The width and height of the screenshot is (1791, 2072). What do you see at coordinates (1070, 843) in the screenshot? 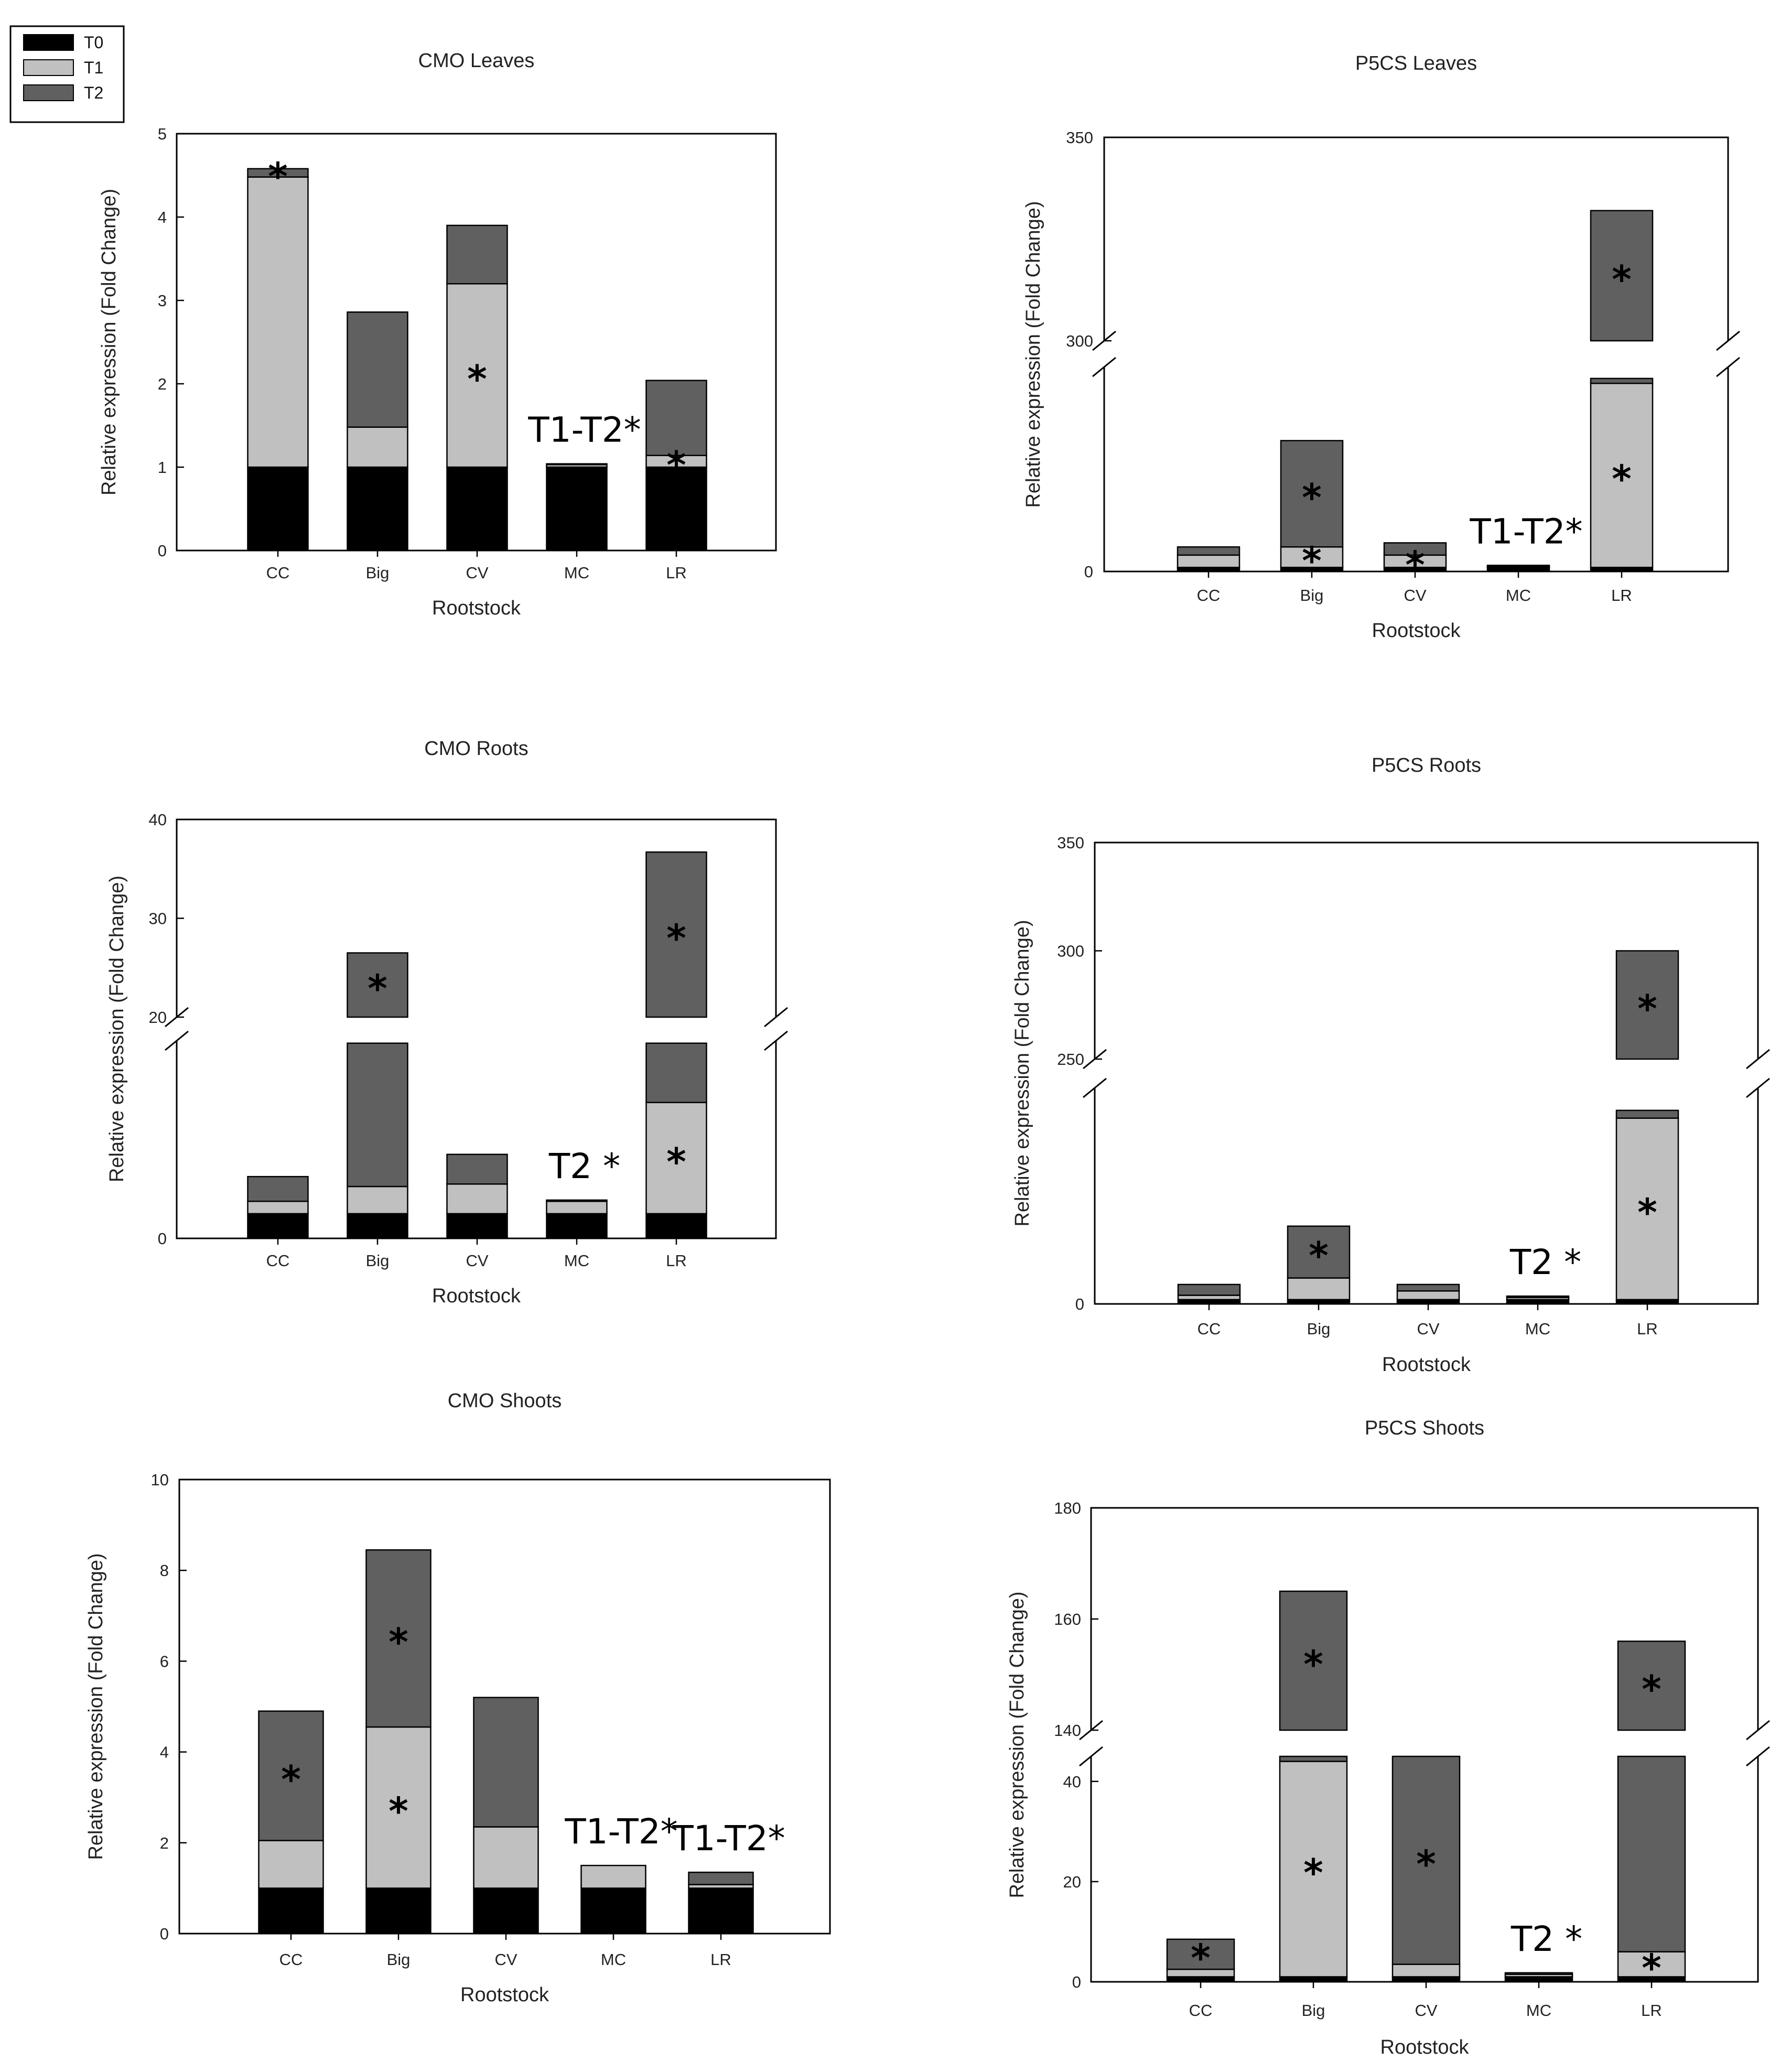
I see `y-tick-label: 350` at bounding box center [1070, 843].